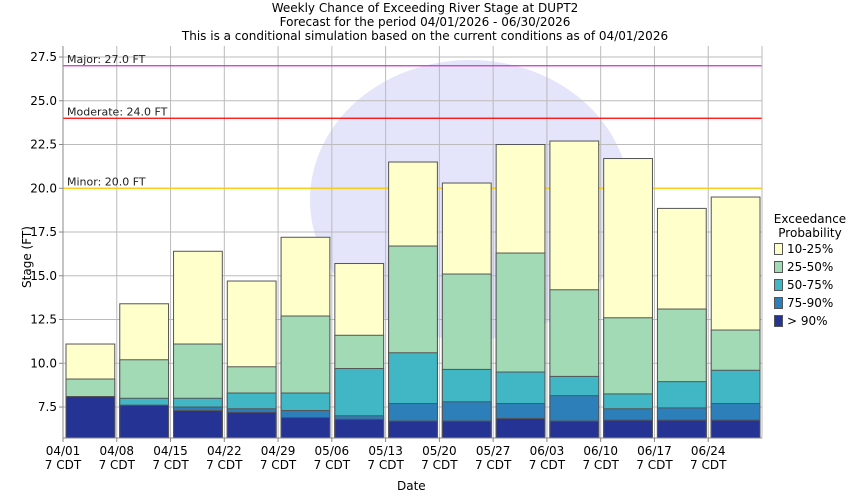 Image resolution: width=850 pixels, height=500 pixels. I want to click on threshold-label: Minor: 20.0 FT, so click(106, 181).